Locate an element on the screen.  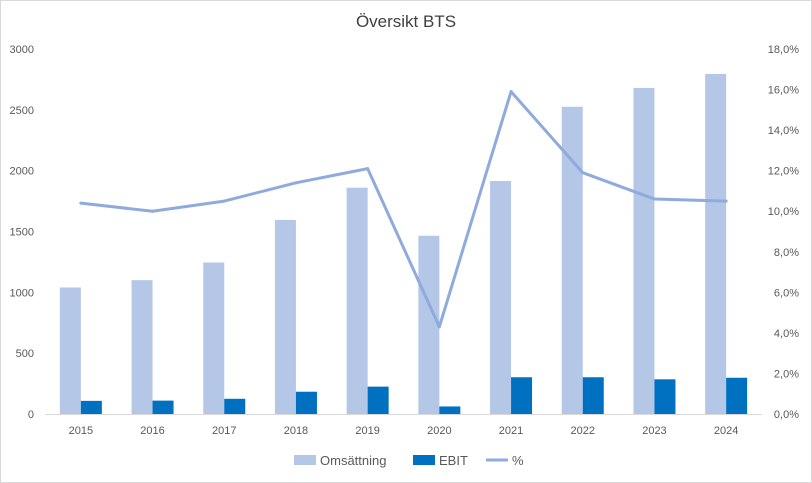
line-point-2021 is located at coordinates (511, 92).